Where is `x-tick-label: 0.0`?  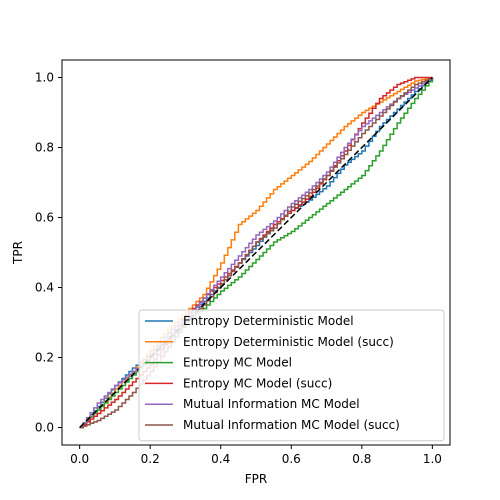
x-tick-label: 0.0 is located at coordinates (79, 459).